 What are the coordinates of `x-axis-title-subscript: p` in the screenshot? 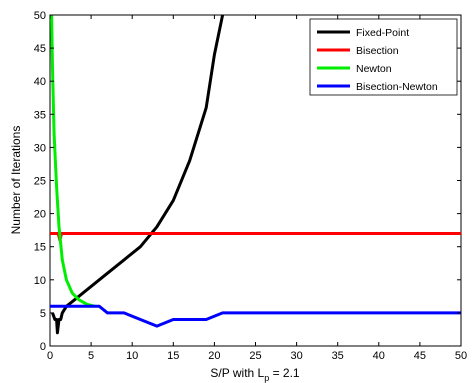 It's located at (266, 378).